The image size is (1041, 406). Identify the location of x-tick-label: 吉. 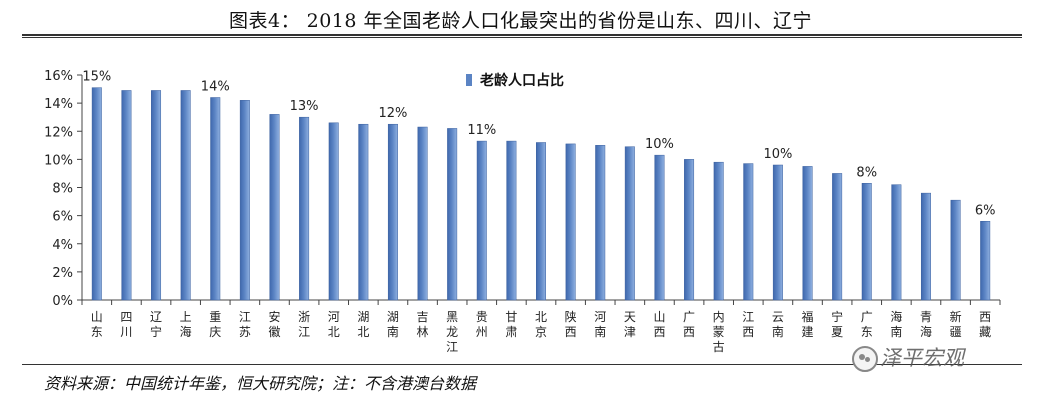
(423, 317).